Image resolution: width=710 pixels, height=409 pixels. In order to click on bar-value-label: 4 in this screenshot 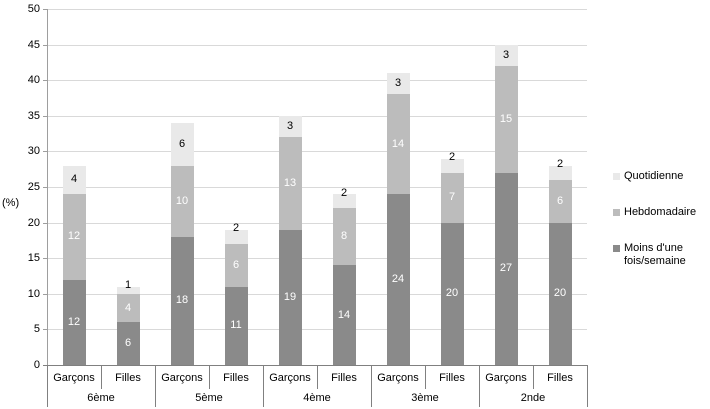, I will do `click(128, 307)`.